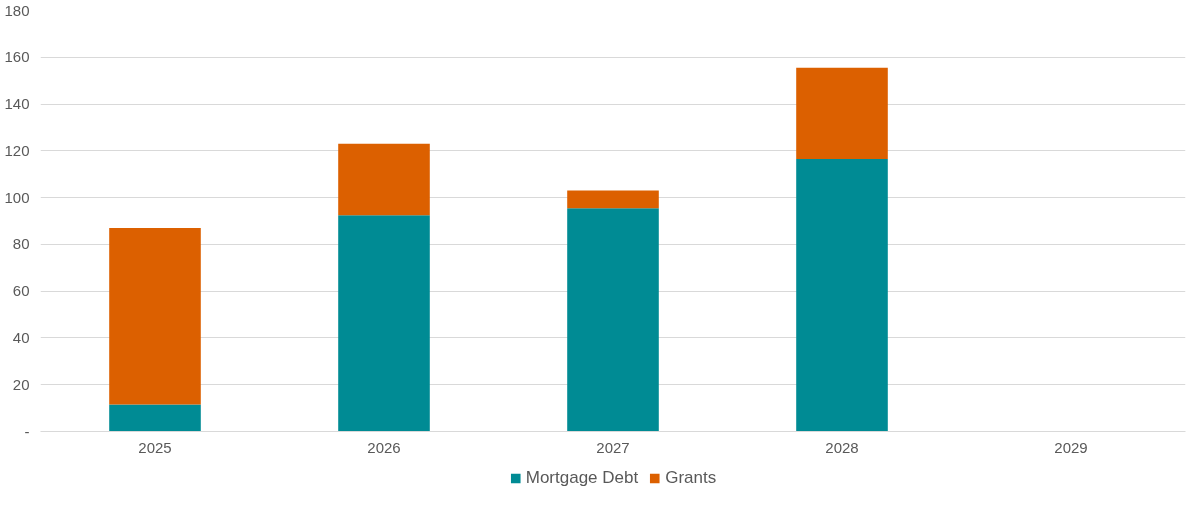  What do you see at coordinates (17, 10) in the screenshot?
I see `y-tick-label: 180` at bounding box center [17, 10].